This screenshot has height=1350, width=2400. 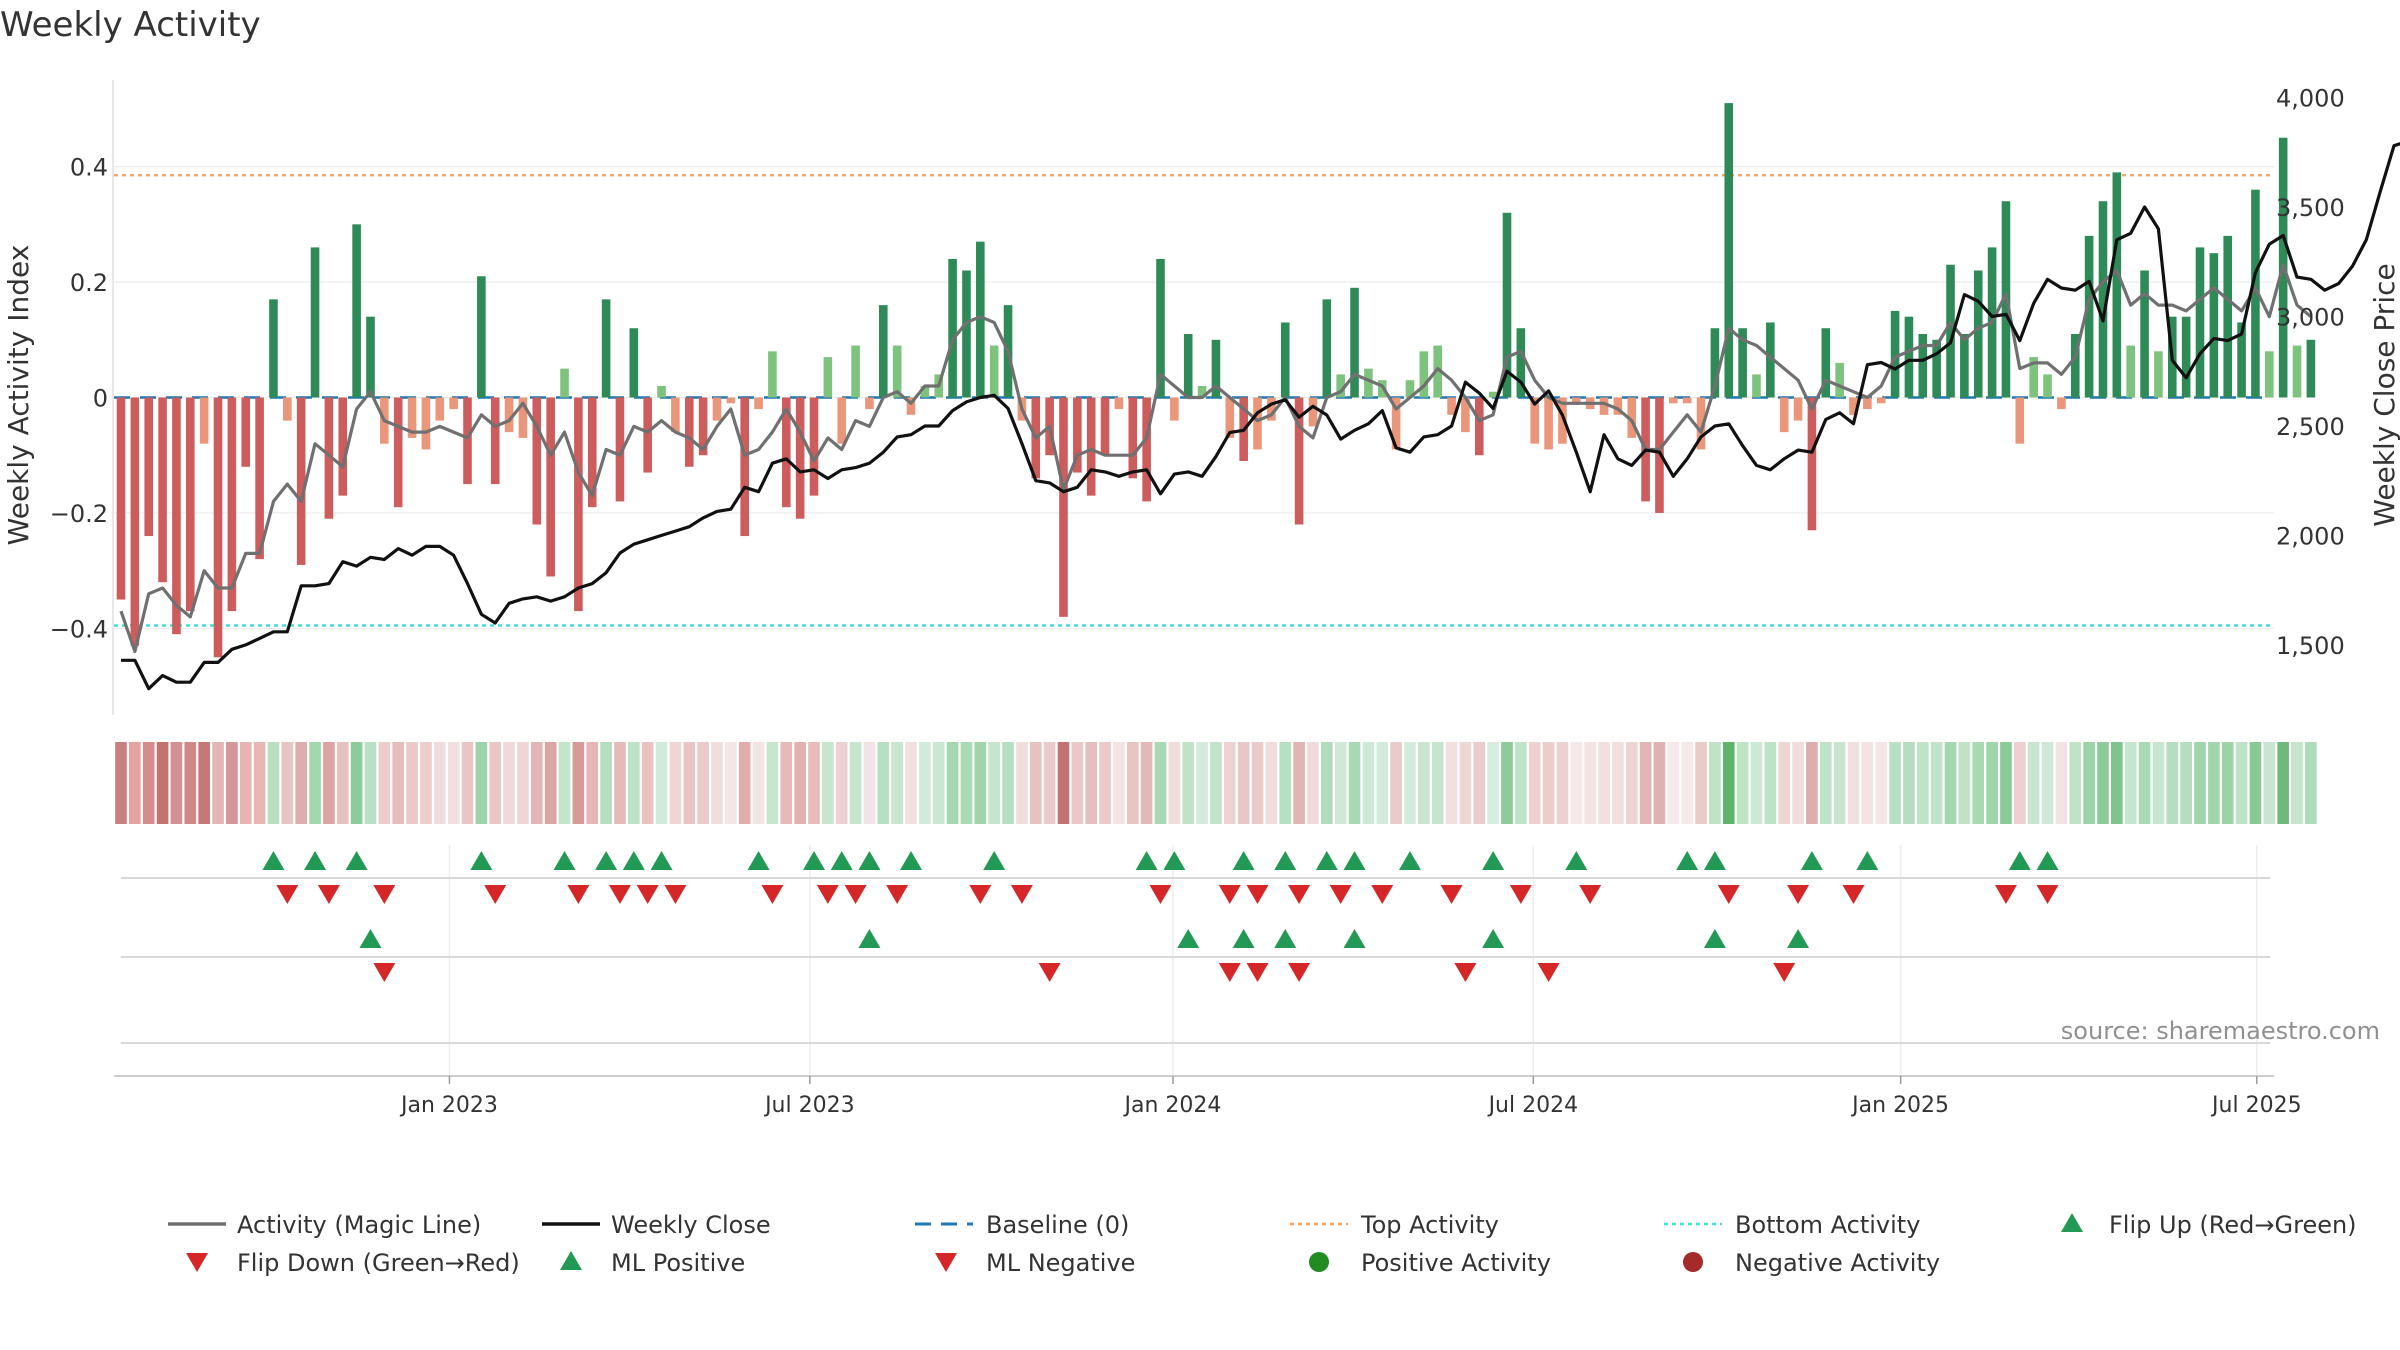 What do you see at coordinates (691, 1225) in the screenshot?
I see `legend-label-weekly-close: Weekly Close` at bounding box center [691, 1225].